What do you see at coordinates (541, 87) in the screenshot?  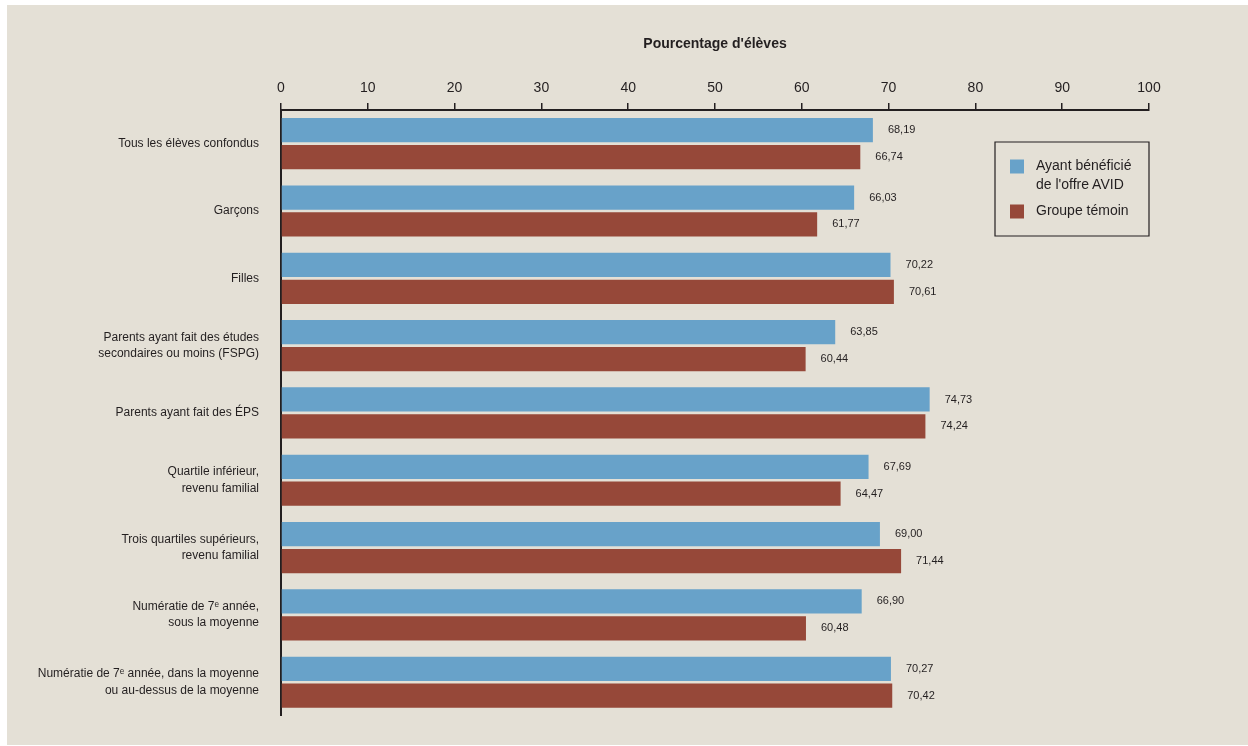 I see `x-tick-label: 30` at bounding box center [541, 87].